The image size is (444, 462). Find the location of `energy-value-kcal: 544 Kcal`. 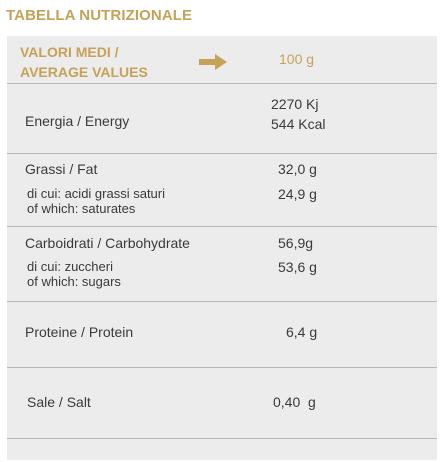

energy-value-kcal: 544 Kcal is located at coordinates (298, 124).